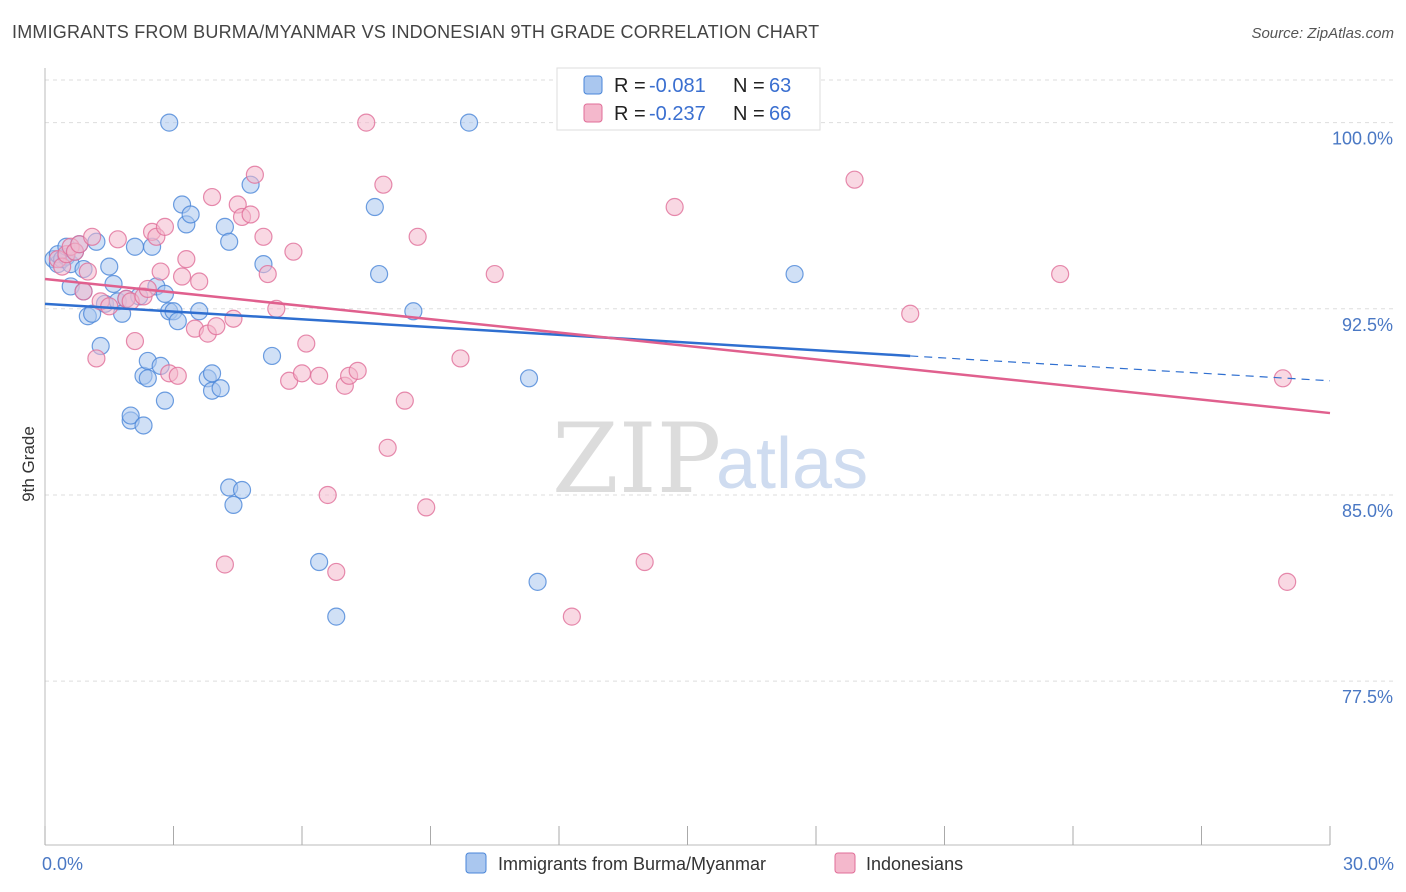  I want to click on x-tick-labels: 0.0% 30.0%, so click(718, 864).